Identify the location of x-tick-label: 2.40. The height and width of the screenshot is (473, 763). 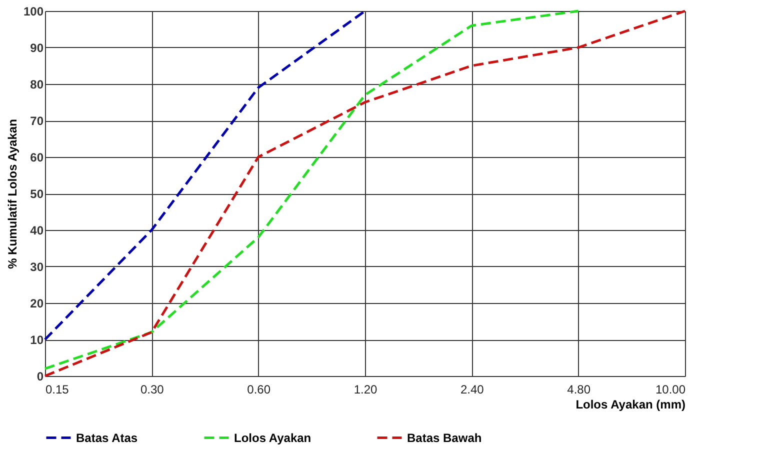
(472, 389).